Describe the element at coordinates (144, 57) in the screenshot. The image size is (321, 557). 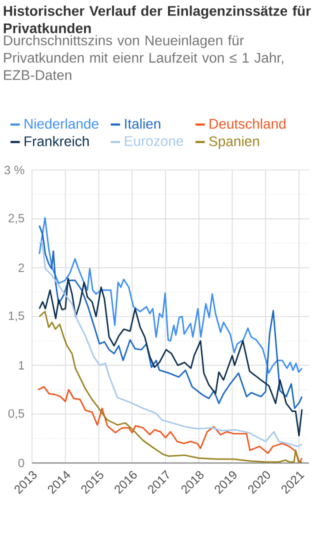
I see `chart-subtitle: Durchschnittszins von Neueinlagen für Privatkunden mit eienr Laufzeit von ≤ 1 Jahr, EZB-Daten` at that location.